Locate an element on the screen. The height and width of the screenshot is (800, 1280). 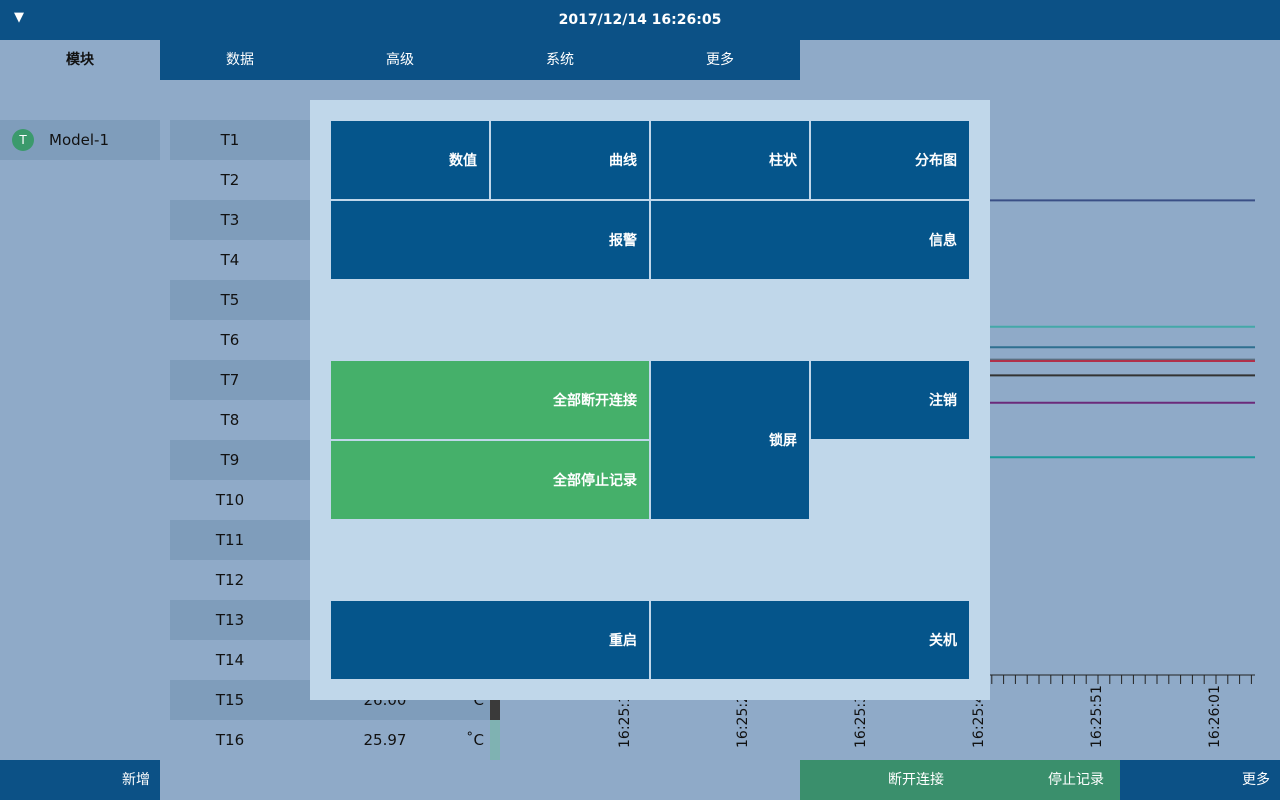
tab-more: 更多 is located at coordinates (720, 60).